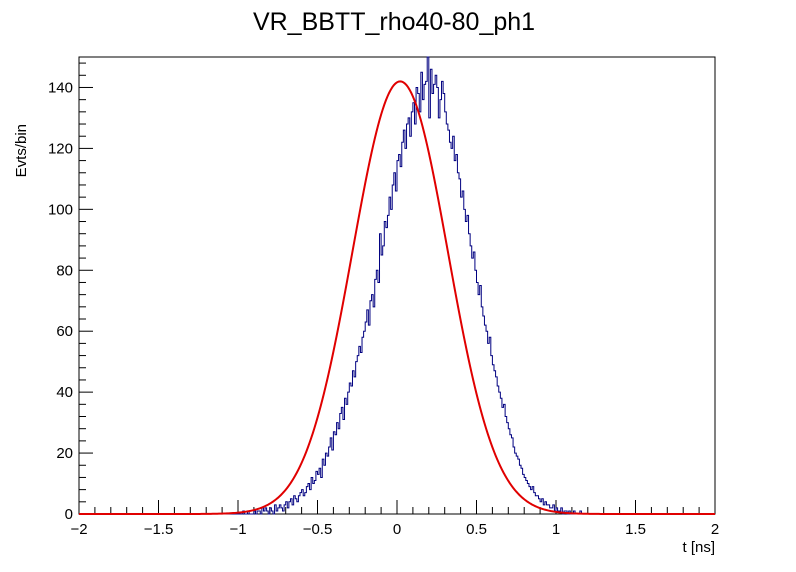 This screenshot has height=572, width=796. Describe the element at coordinates (715, 529) in the screenshot. I see `x-tick-label: 2` at that location.